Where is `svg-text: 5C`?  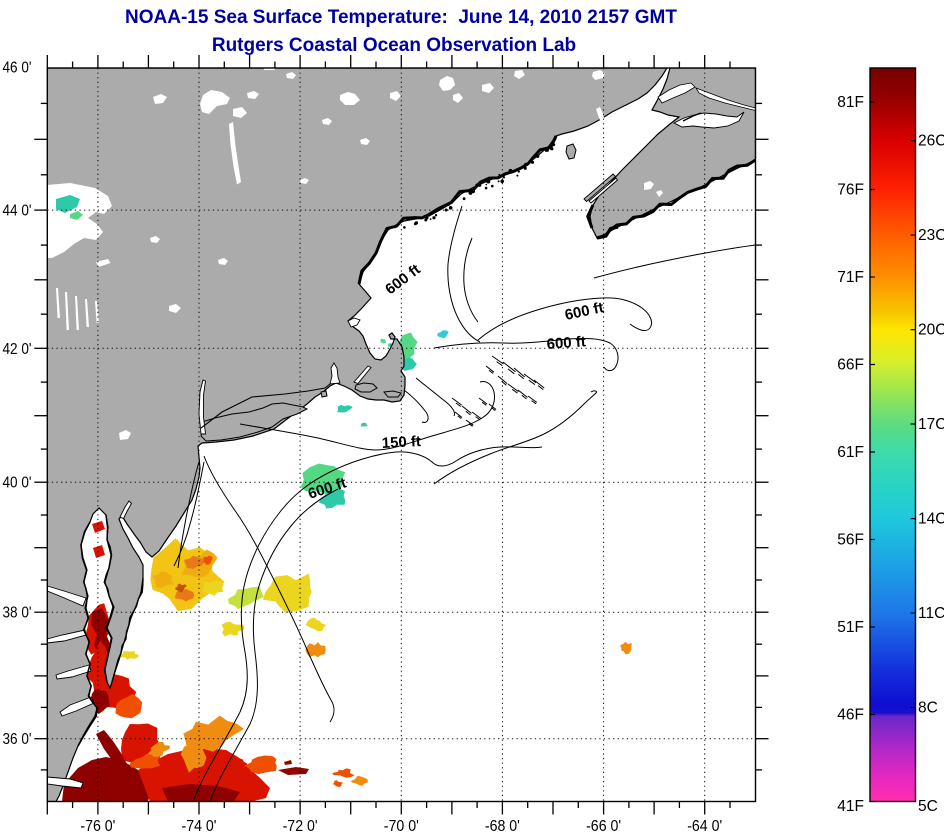
svg-text: 5C is located at coordinates (928, 806).